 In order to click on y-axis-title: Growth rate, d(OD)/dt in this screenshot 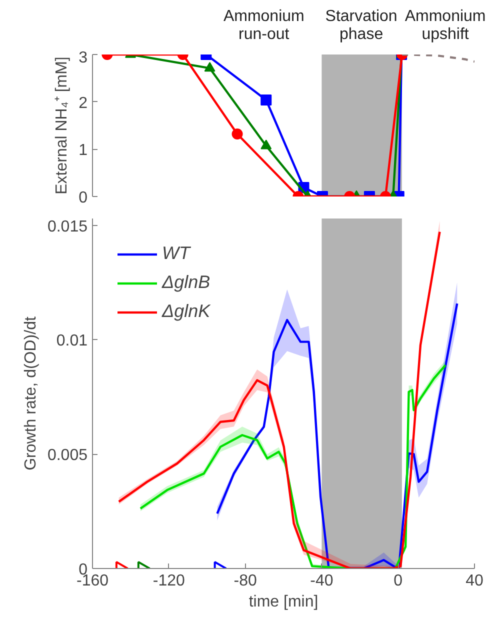, I will do `click(31, 393)`.